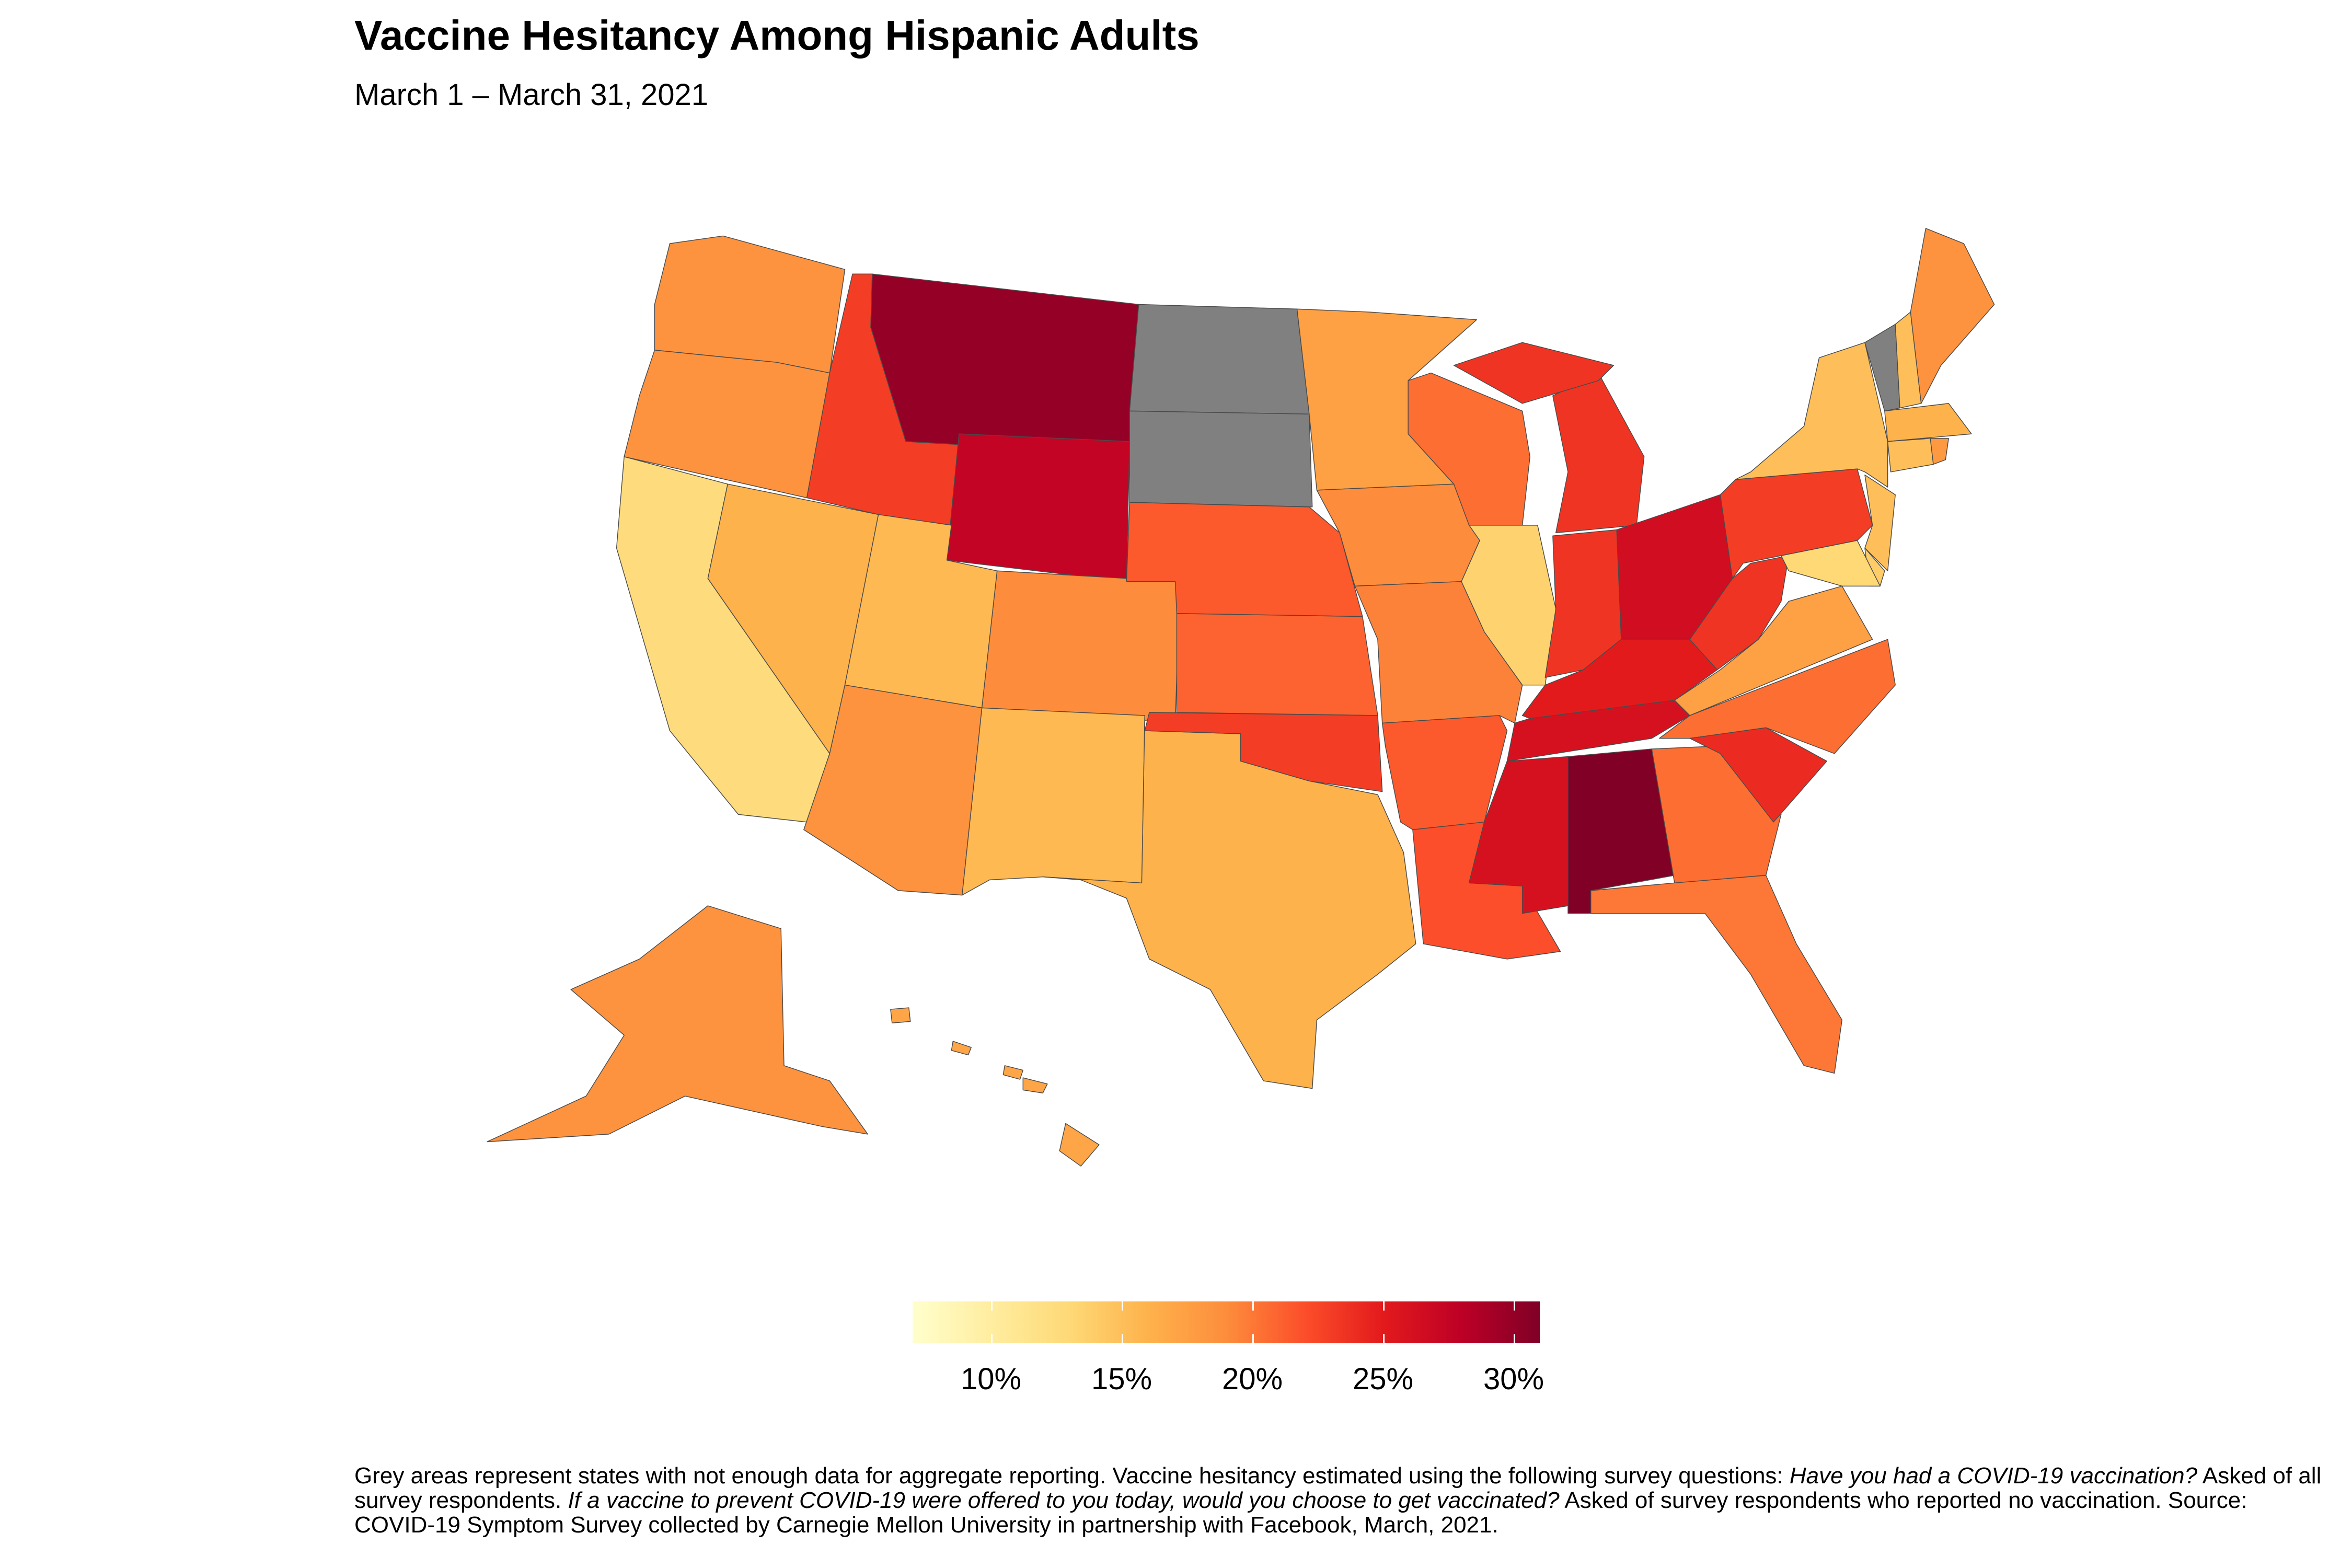 Image resolution: width=2352 pixels, height=1568 pixels. I want to click on legend-tick-label: 15%, so click(1121, 1379).